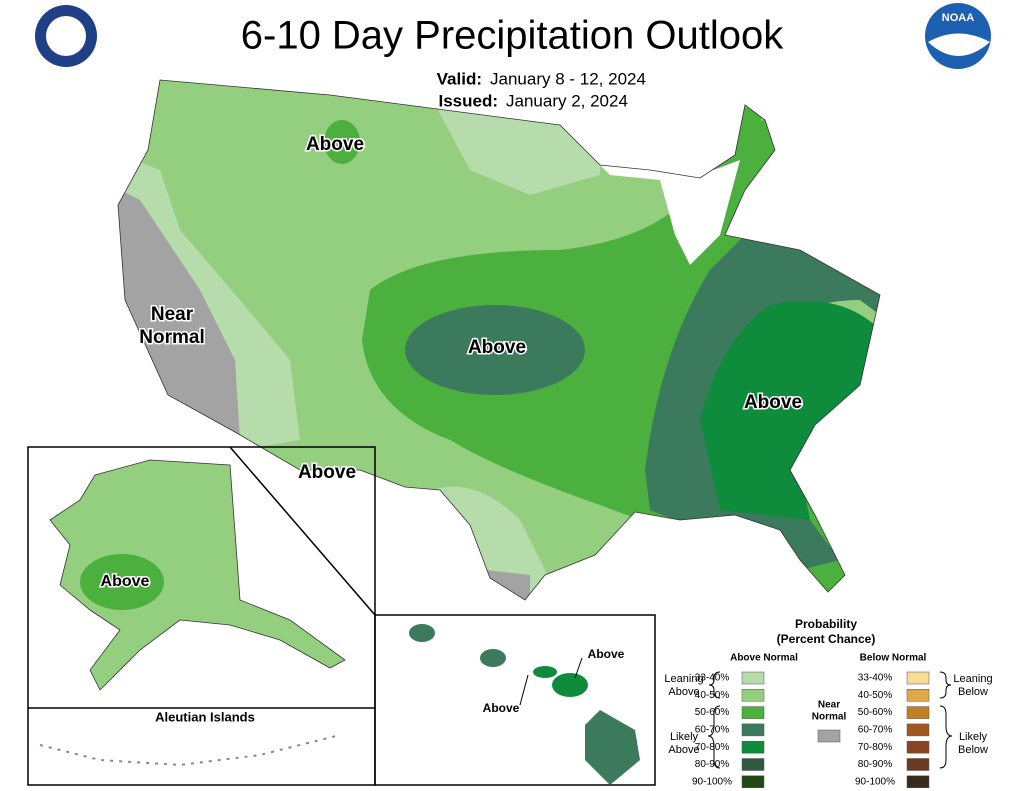  What do you see at coordinates (568, 78) in the screenshot?
I see `valid-dates: January 8 - 12, 2024` at bounding box center [568, 78].